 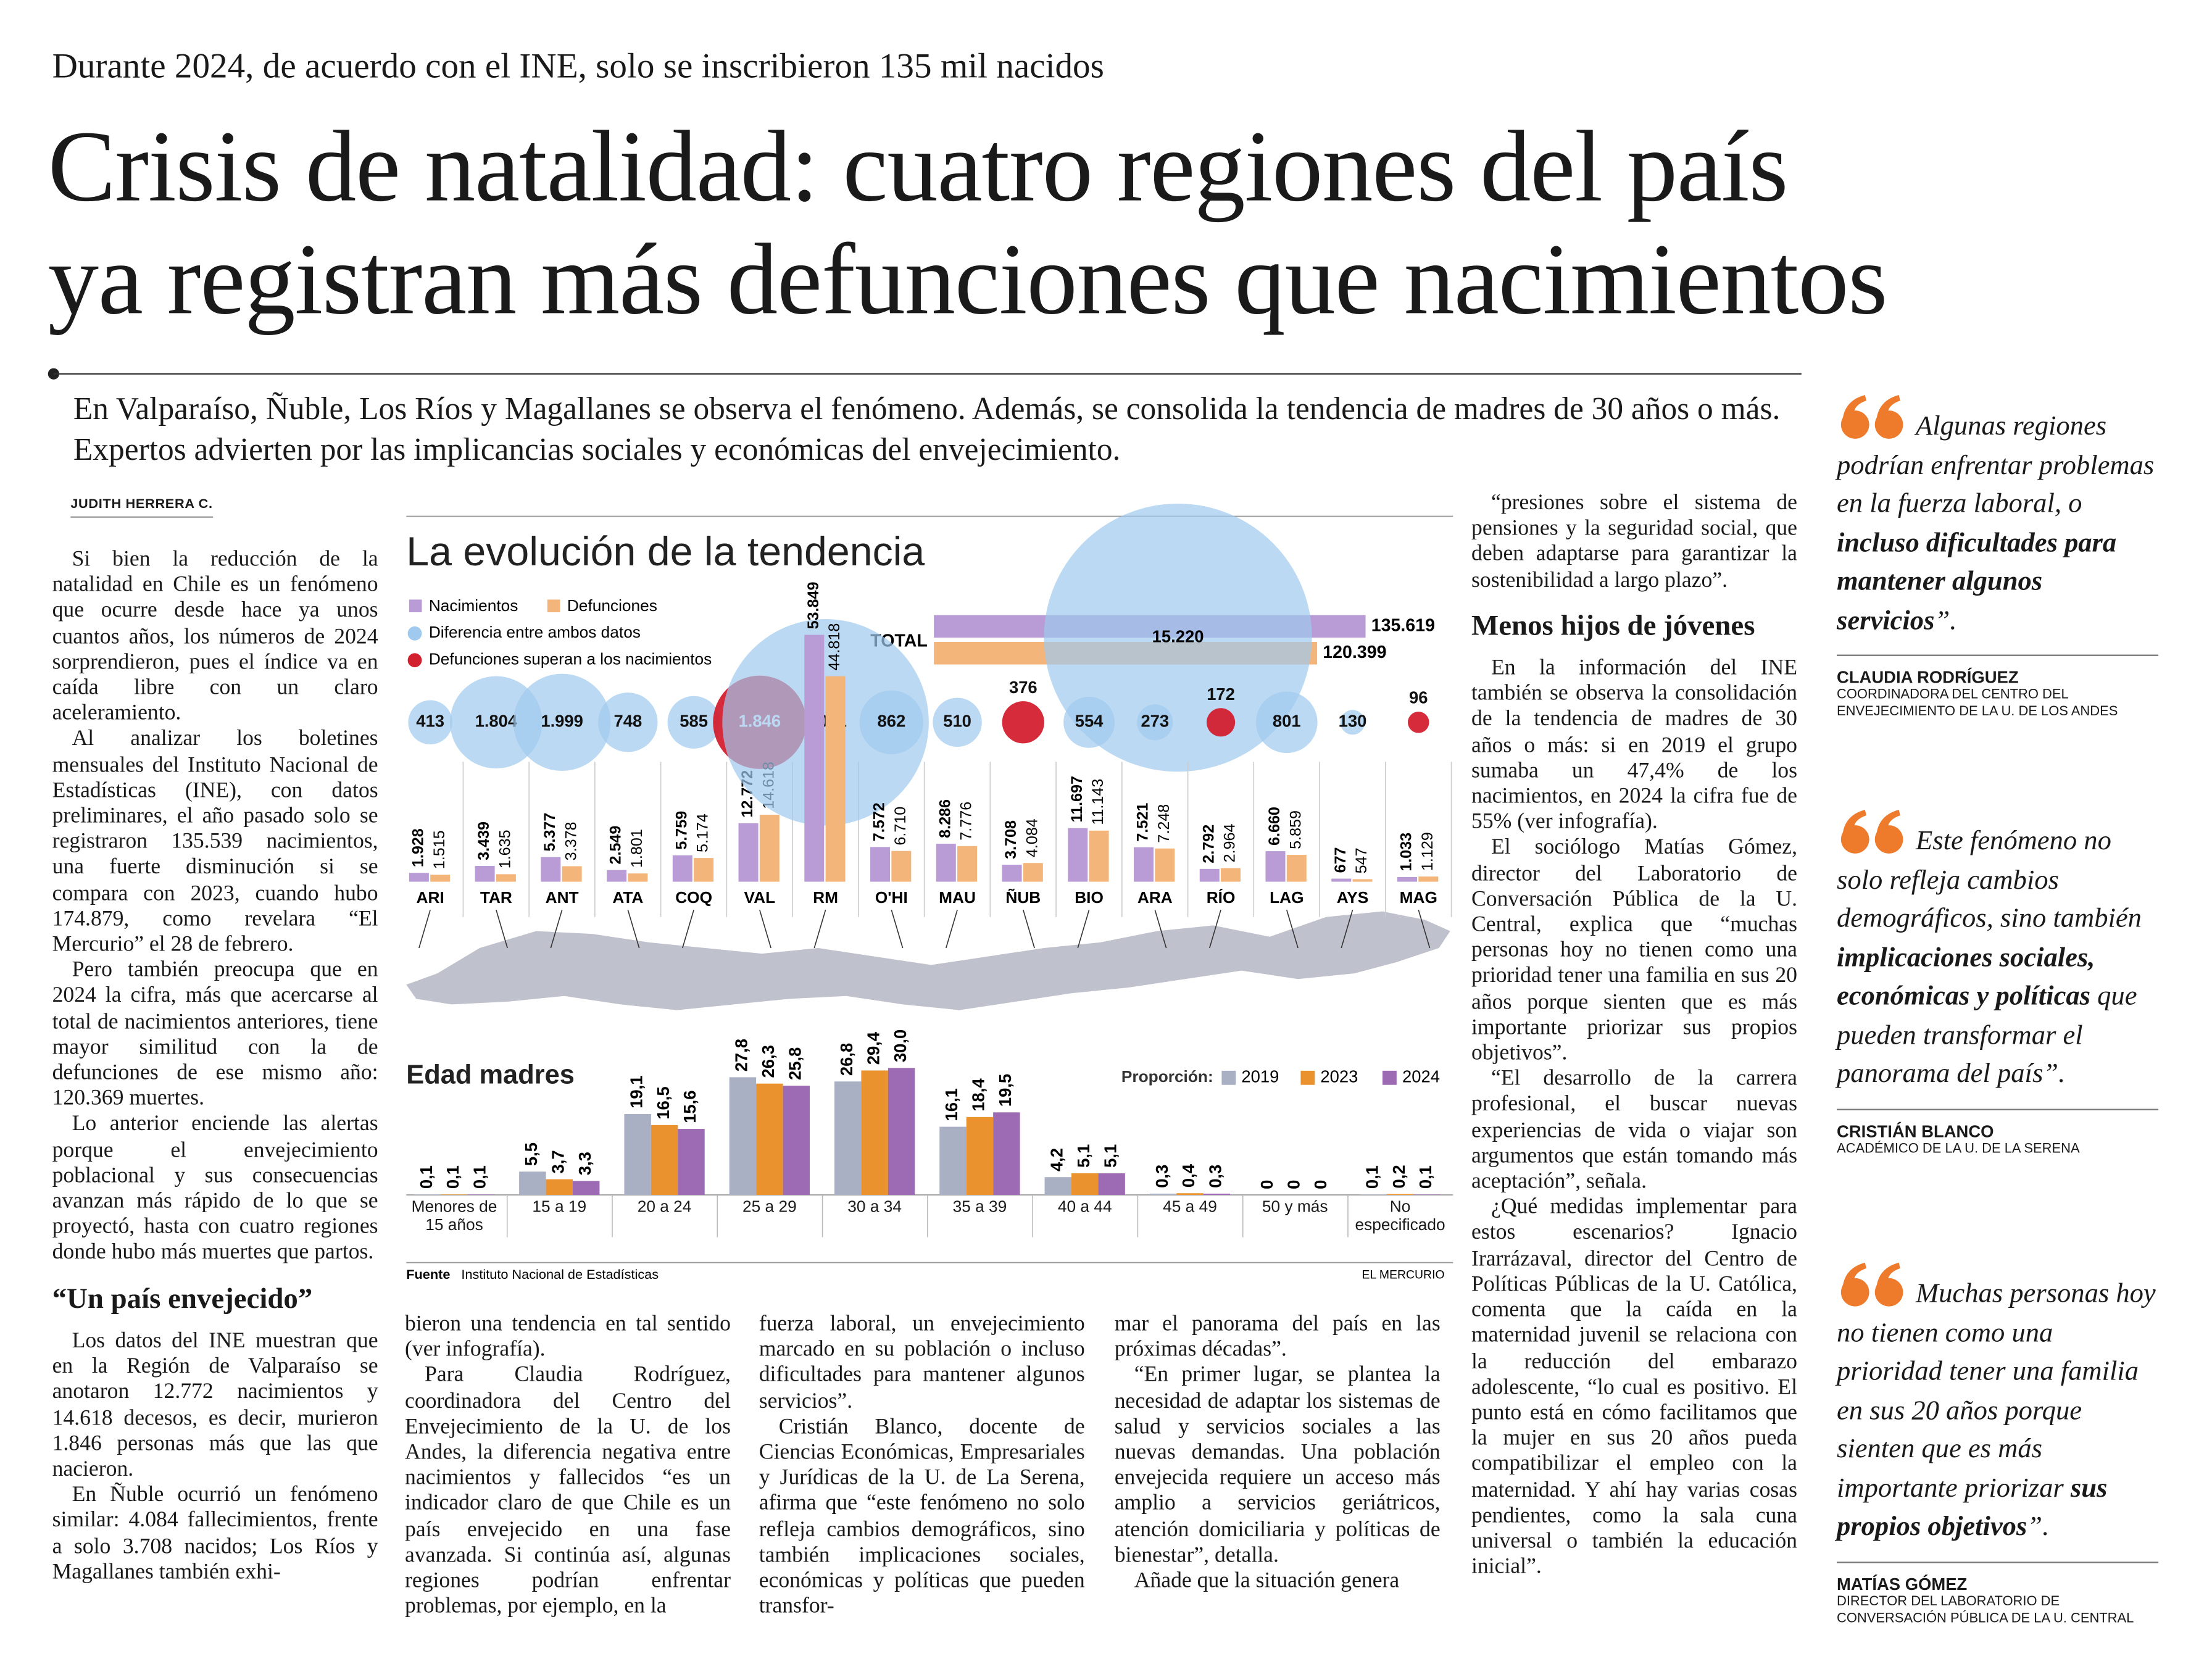 What do you see at coordinates (1143, 822) in the screenshot?
I see `bar-value: 7.521` at bounding box center [1143, 822].